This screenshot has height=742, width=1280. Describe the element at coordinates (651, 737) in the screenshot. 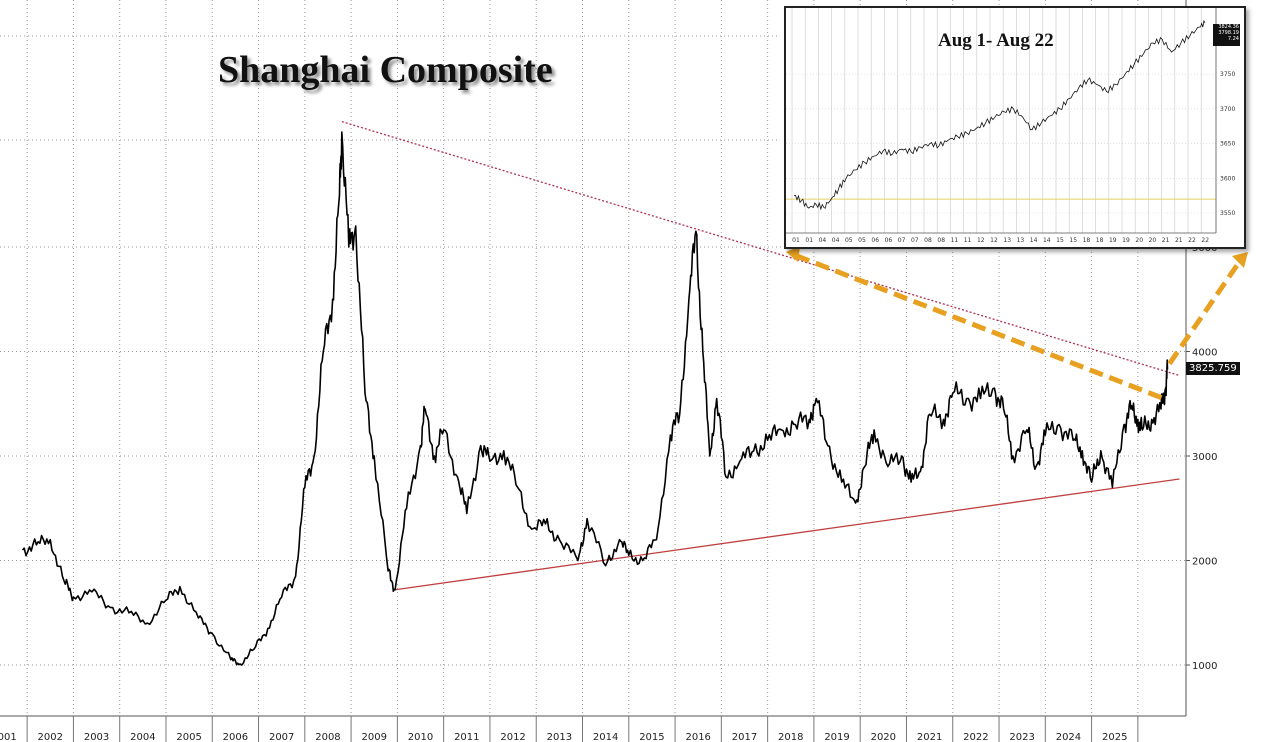

I see `x-tick-label: 2015` at that location.